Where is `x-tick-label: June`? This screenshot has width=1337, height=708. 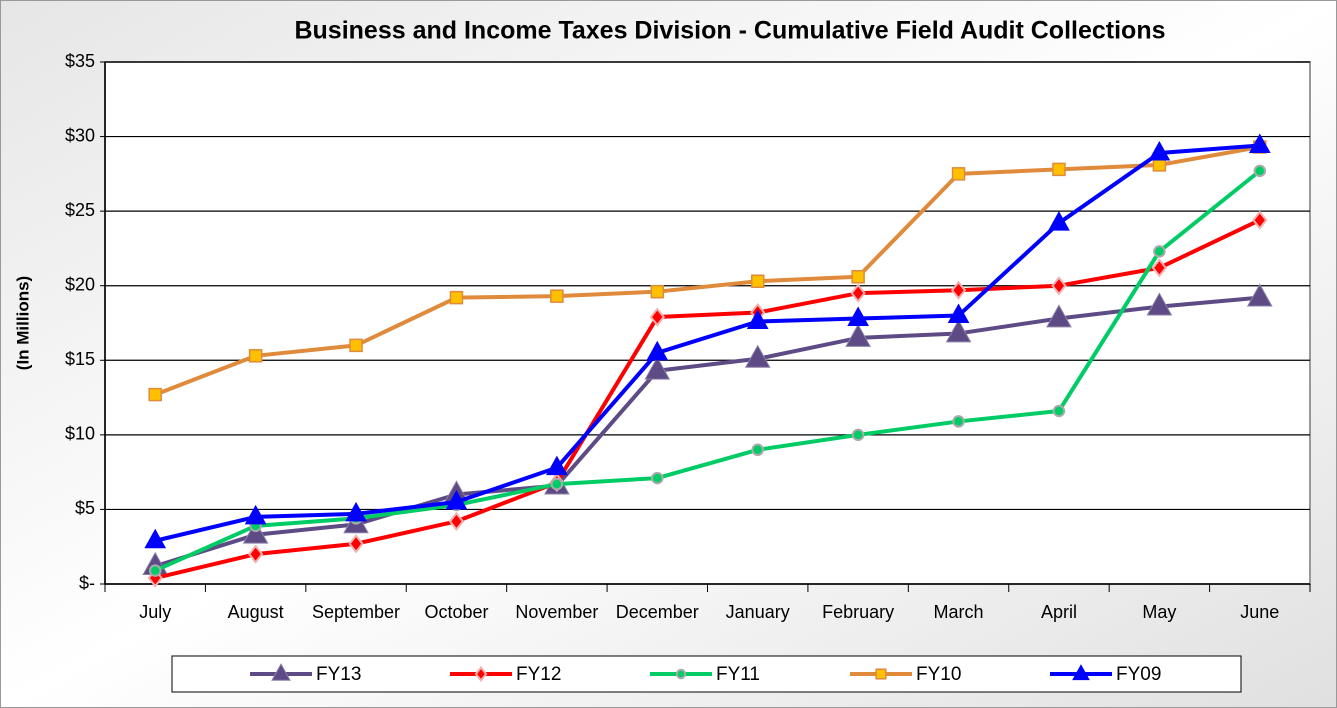
x-tick-label: June is located at coordinates (1259, 612).